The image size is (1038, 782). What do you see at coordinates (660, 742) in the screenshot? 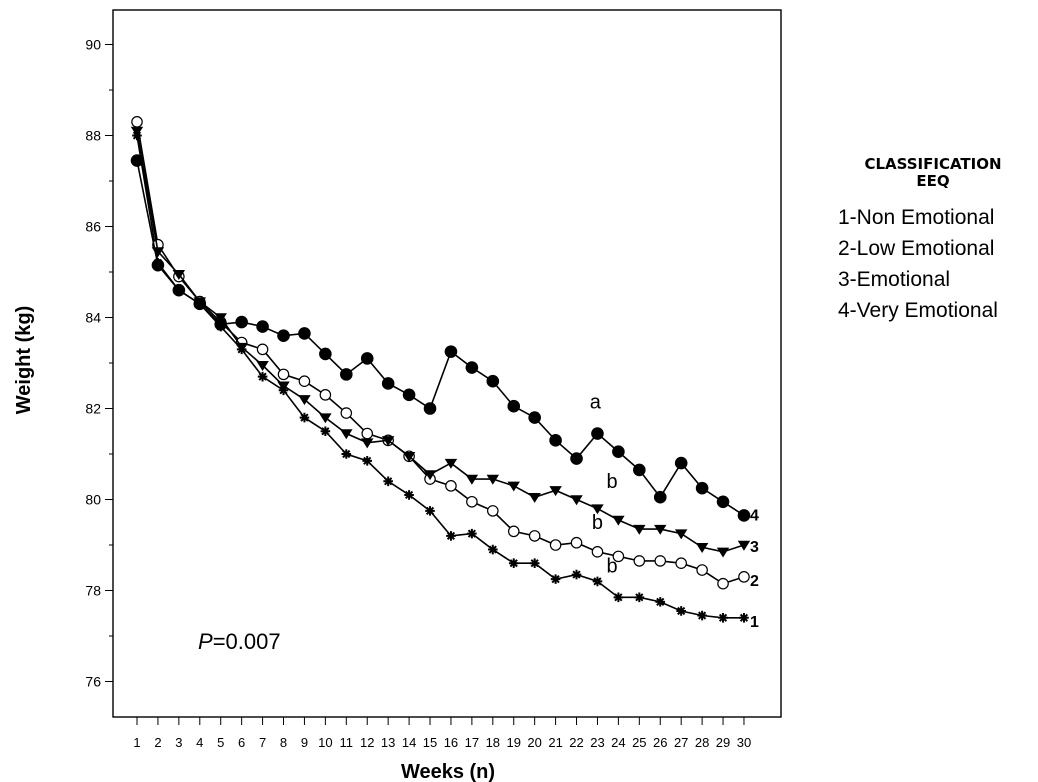
I see `x-tick-label: 26` at bounding box center [660, 742].